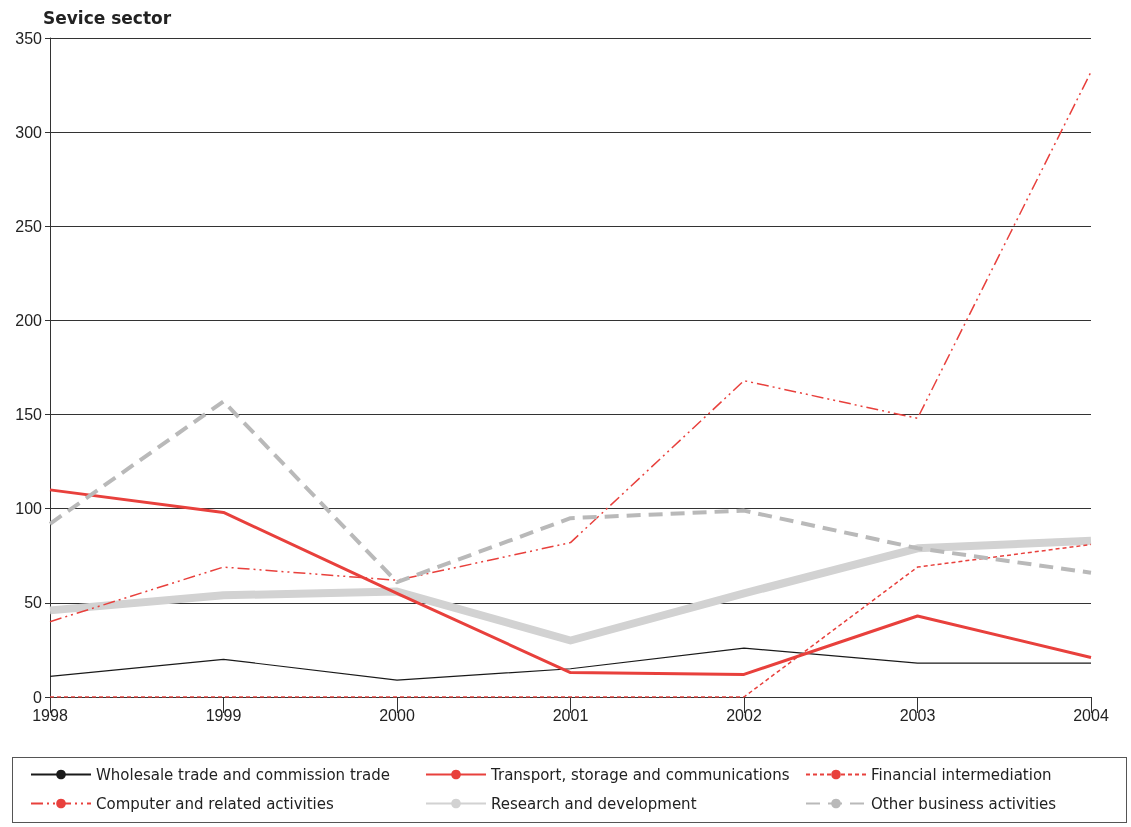  Describe the element at coordinates (29, 415) in the screenshot. I see `y-tick-label: 150` at that location.